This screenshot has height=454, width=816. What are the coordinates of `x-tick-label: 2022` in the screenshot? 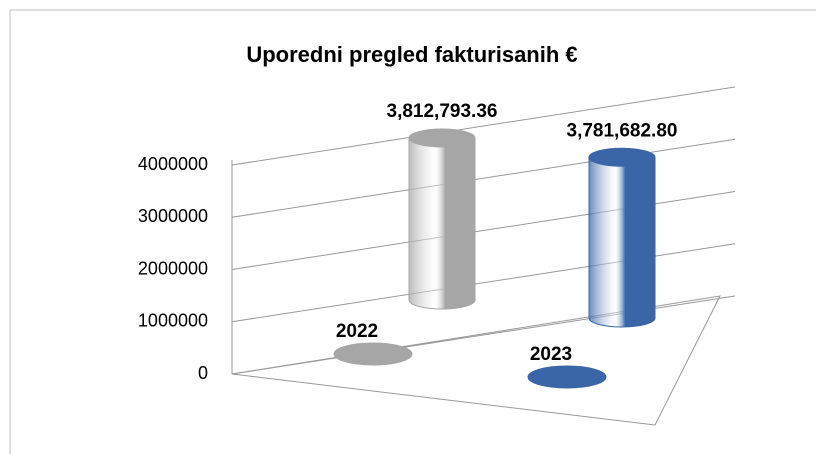 It's located at (357, 331).